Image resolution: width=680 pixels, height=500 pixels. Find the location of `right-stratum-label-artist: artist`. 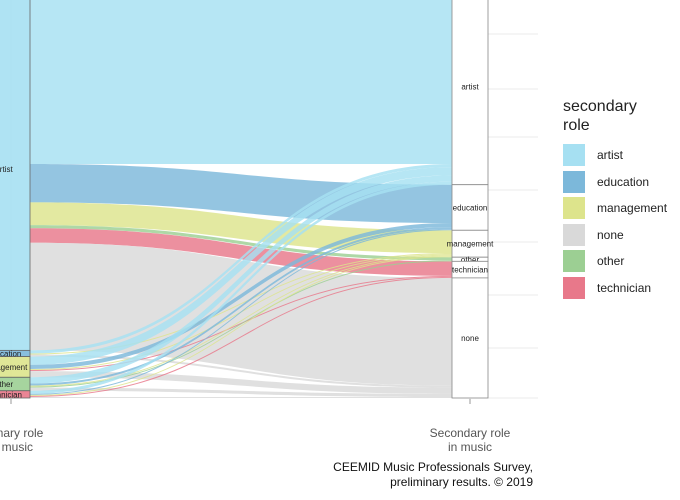

right-stratum-label-artist: artist is located at coordinates (470, 86).